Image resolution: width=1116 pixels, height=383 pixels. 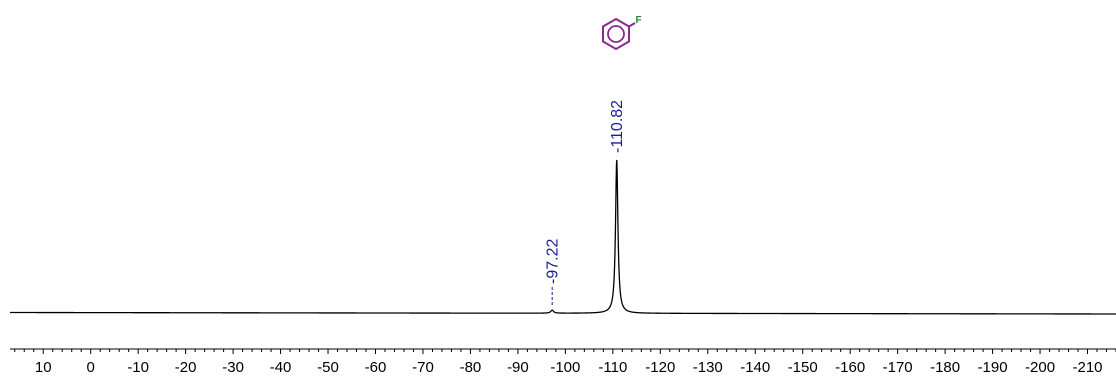 I want to click on x-tick-label: -60, so click(x=376, y=367).